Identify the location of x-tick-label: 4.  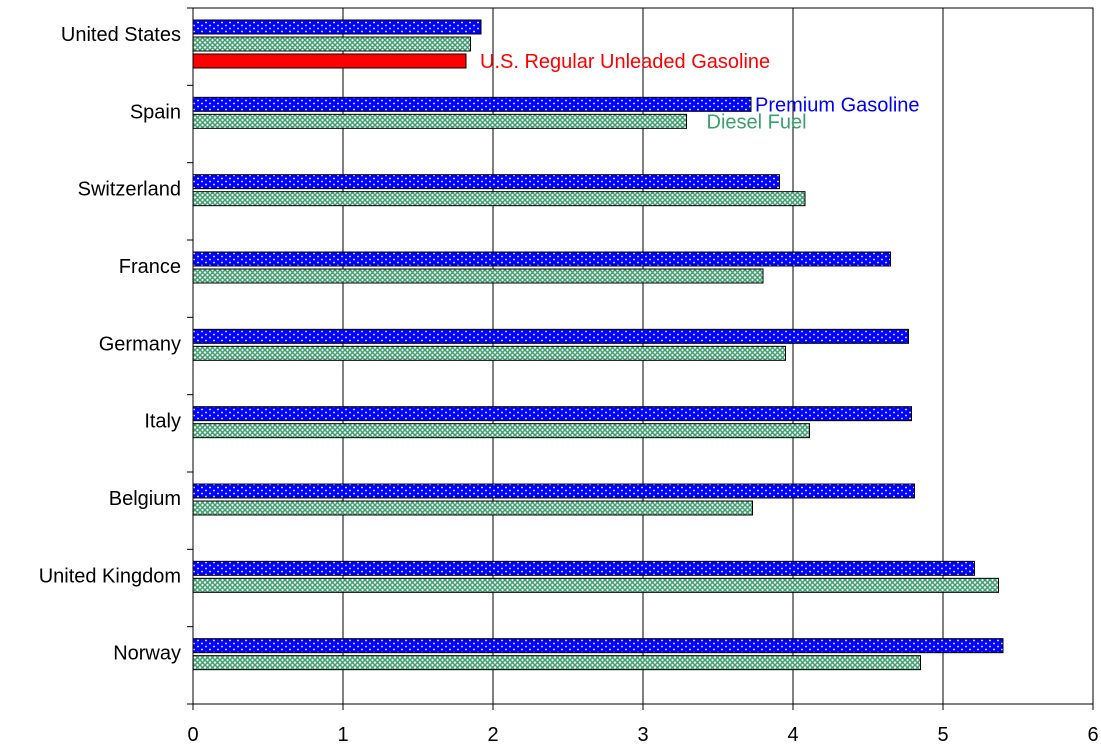
(792, 735).